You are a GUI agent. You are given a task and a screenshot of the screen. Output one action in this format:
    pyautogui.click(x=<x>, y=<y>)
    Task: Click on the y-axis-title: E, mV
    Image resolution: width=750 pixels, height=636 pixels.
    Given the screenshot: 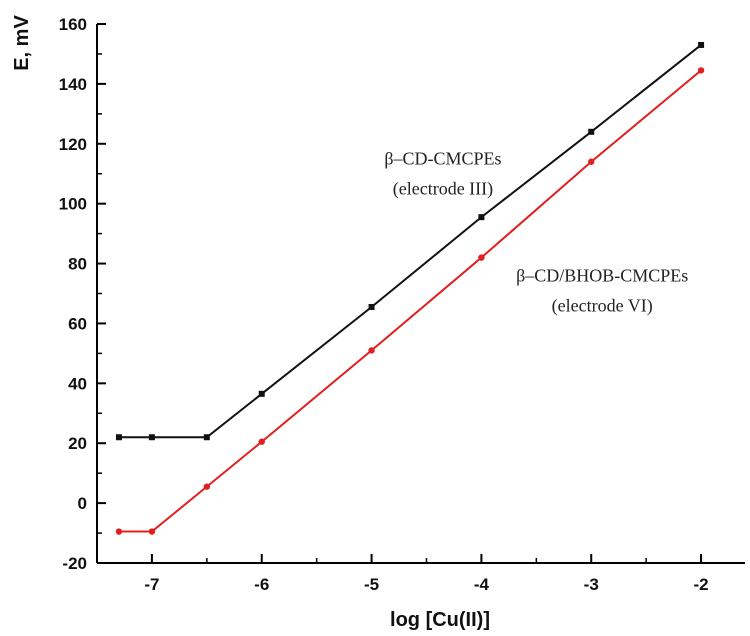 What is the action you would take?
    pyautogui.click(x=22, y=43)
    